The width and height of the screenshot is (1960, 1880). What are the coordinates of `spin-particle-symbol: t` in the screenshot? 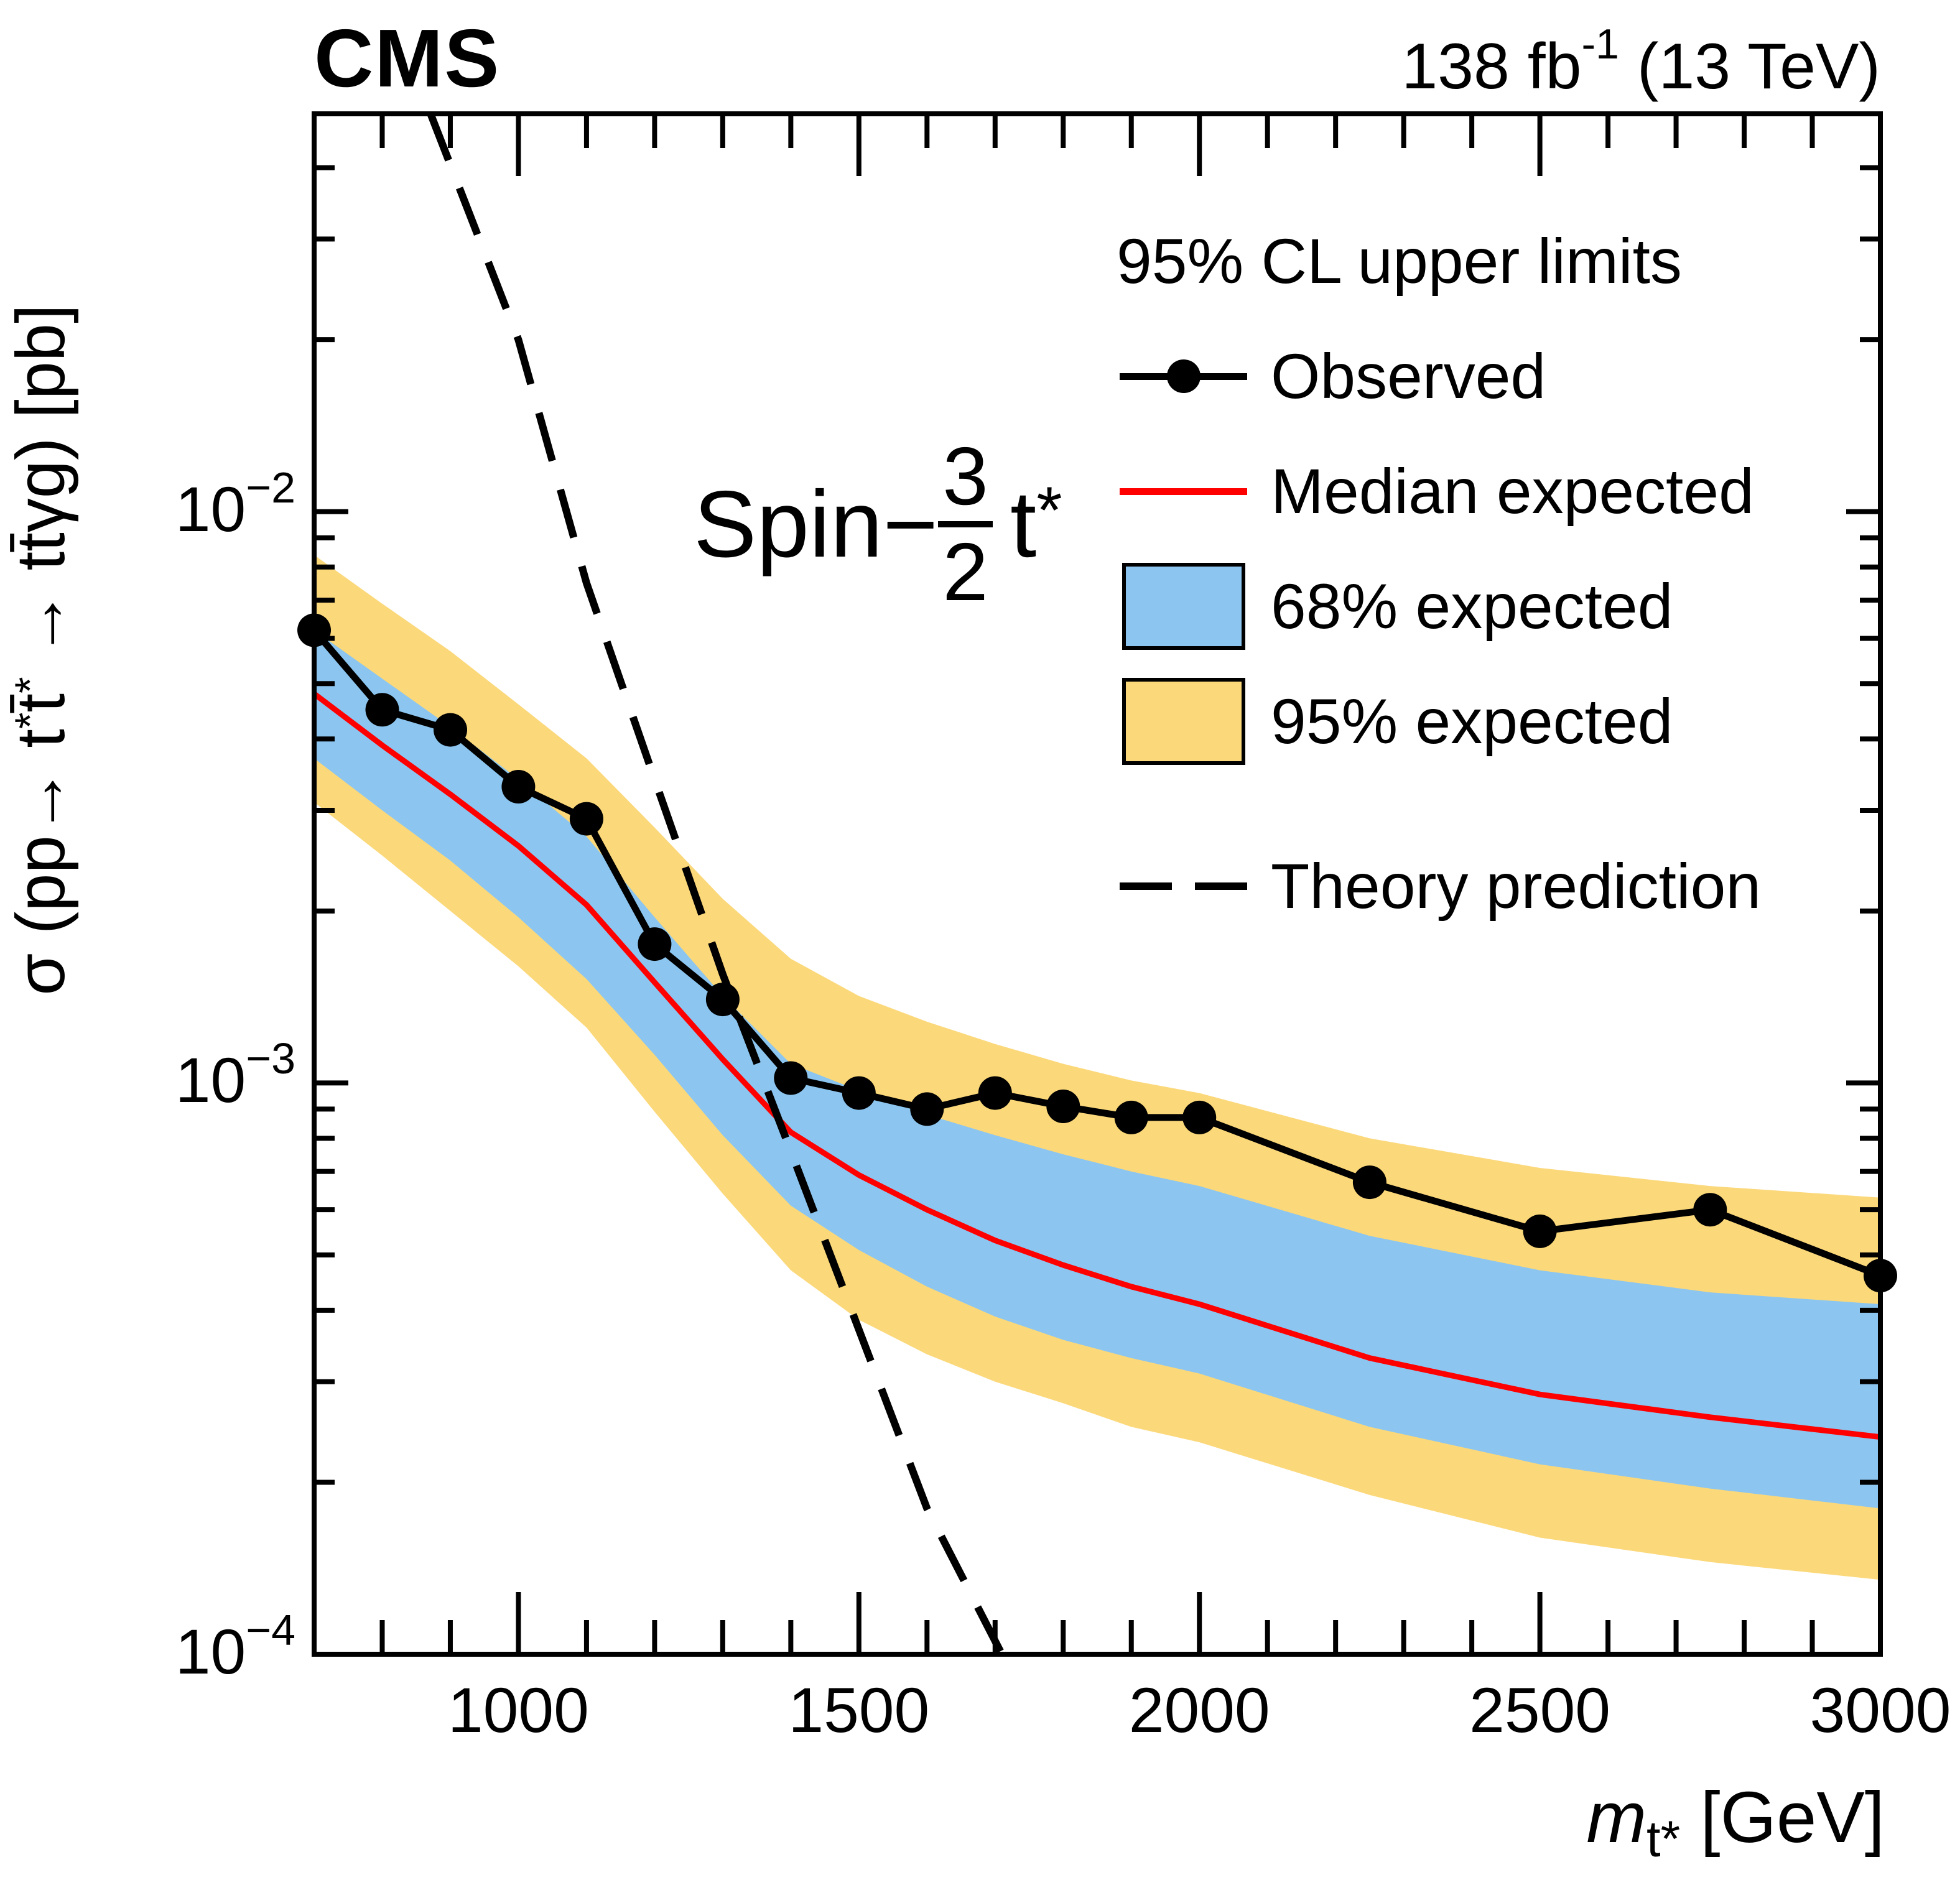 It's located at (1023, 524).